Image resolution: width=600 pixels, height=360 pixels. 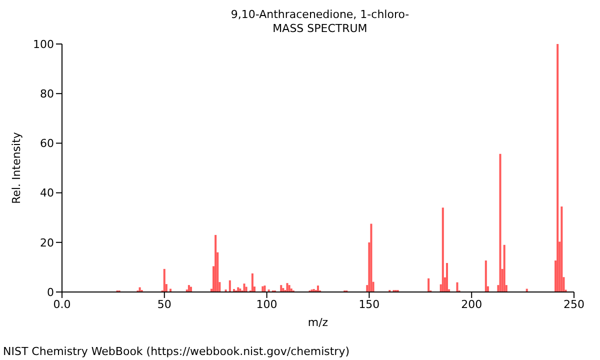 What do you see at coordinates (62, 304) in the screenshot?
I see `x-tick-label: 0.0` at bounding box center [62, 304].